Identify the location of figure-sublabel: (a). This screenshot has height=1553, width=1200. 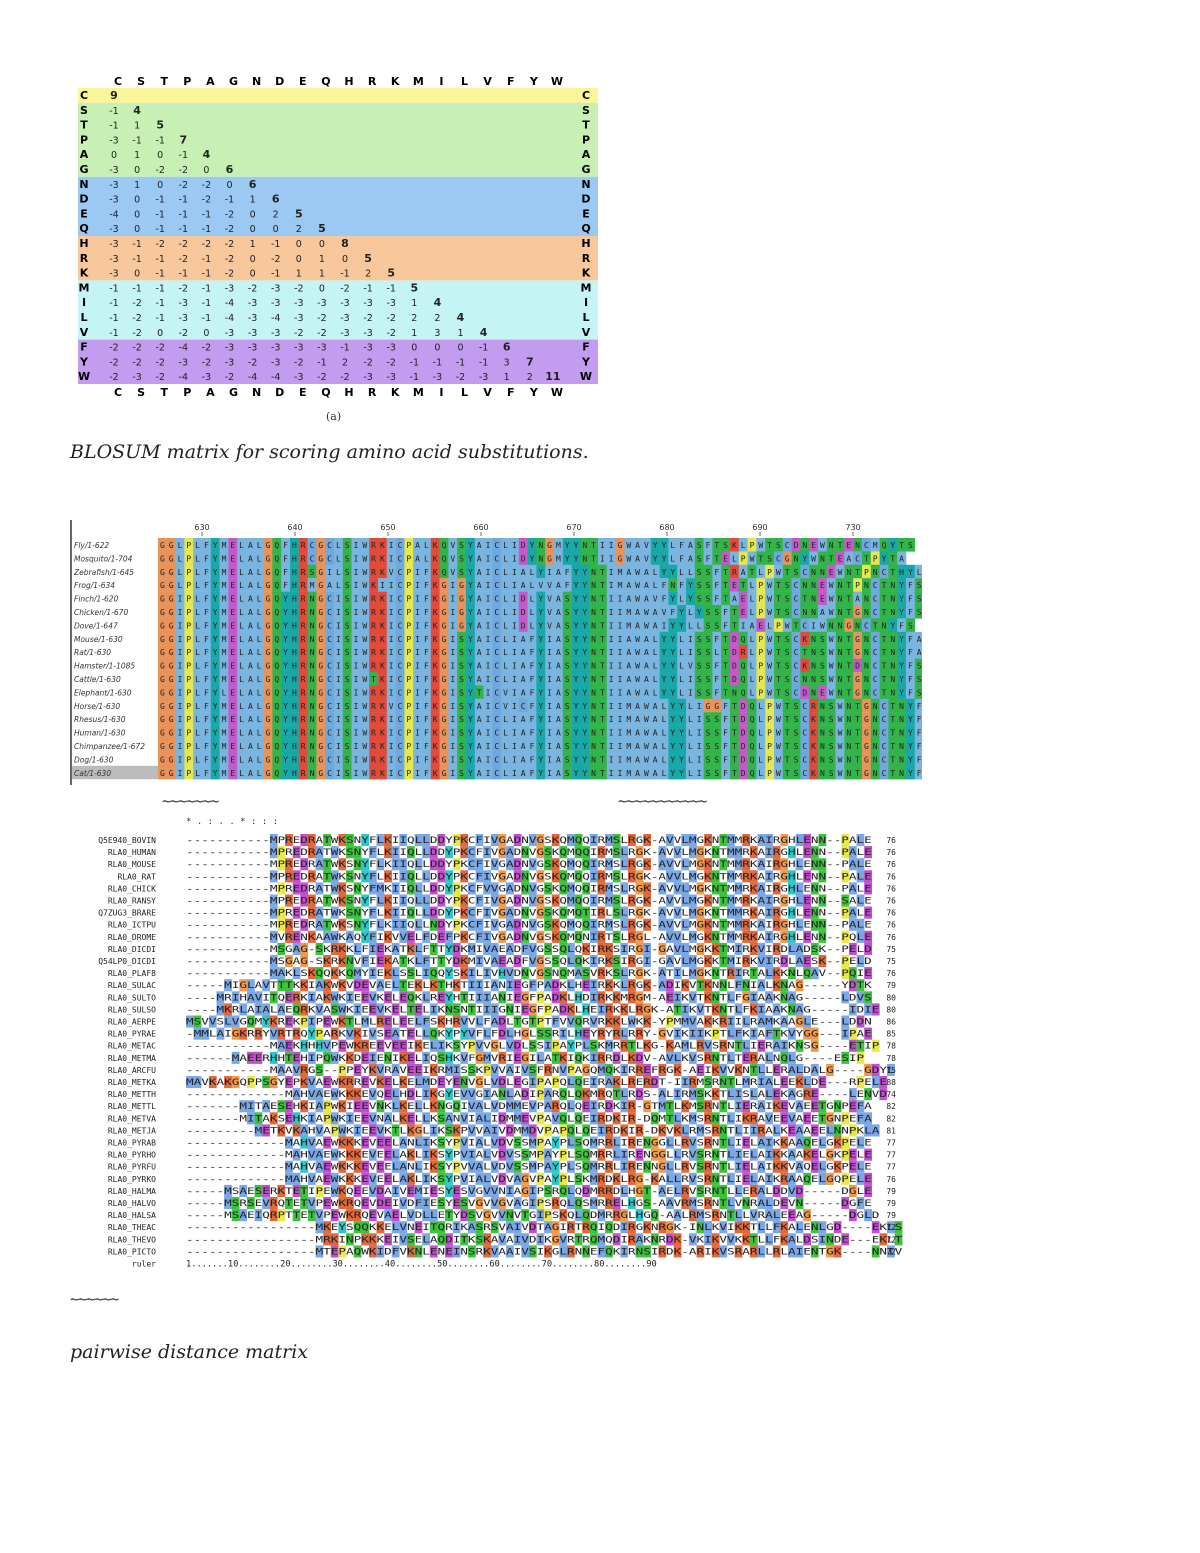
(334, 416).